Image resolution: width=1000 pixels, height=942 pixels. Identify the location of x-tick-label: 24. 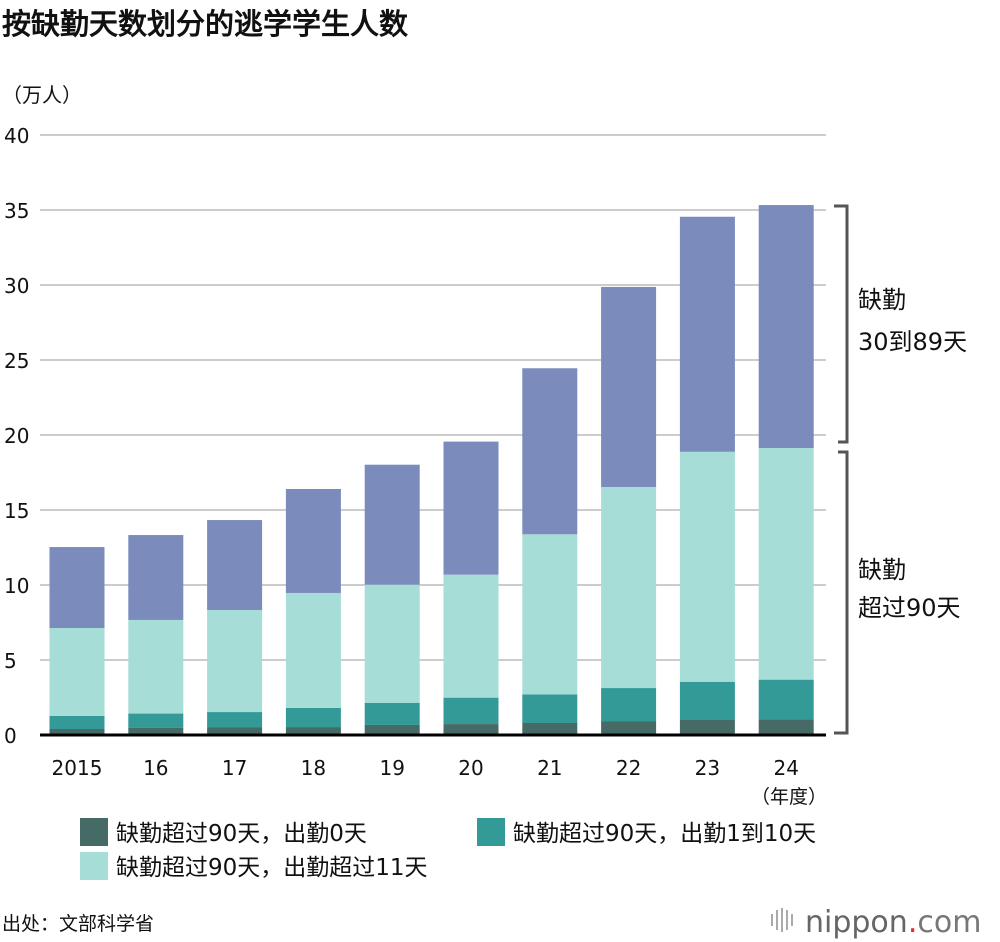
(785, 768).